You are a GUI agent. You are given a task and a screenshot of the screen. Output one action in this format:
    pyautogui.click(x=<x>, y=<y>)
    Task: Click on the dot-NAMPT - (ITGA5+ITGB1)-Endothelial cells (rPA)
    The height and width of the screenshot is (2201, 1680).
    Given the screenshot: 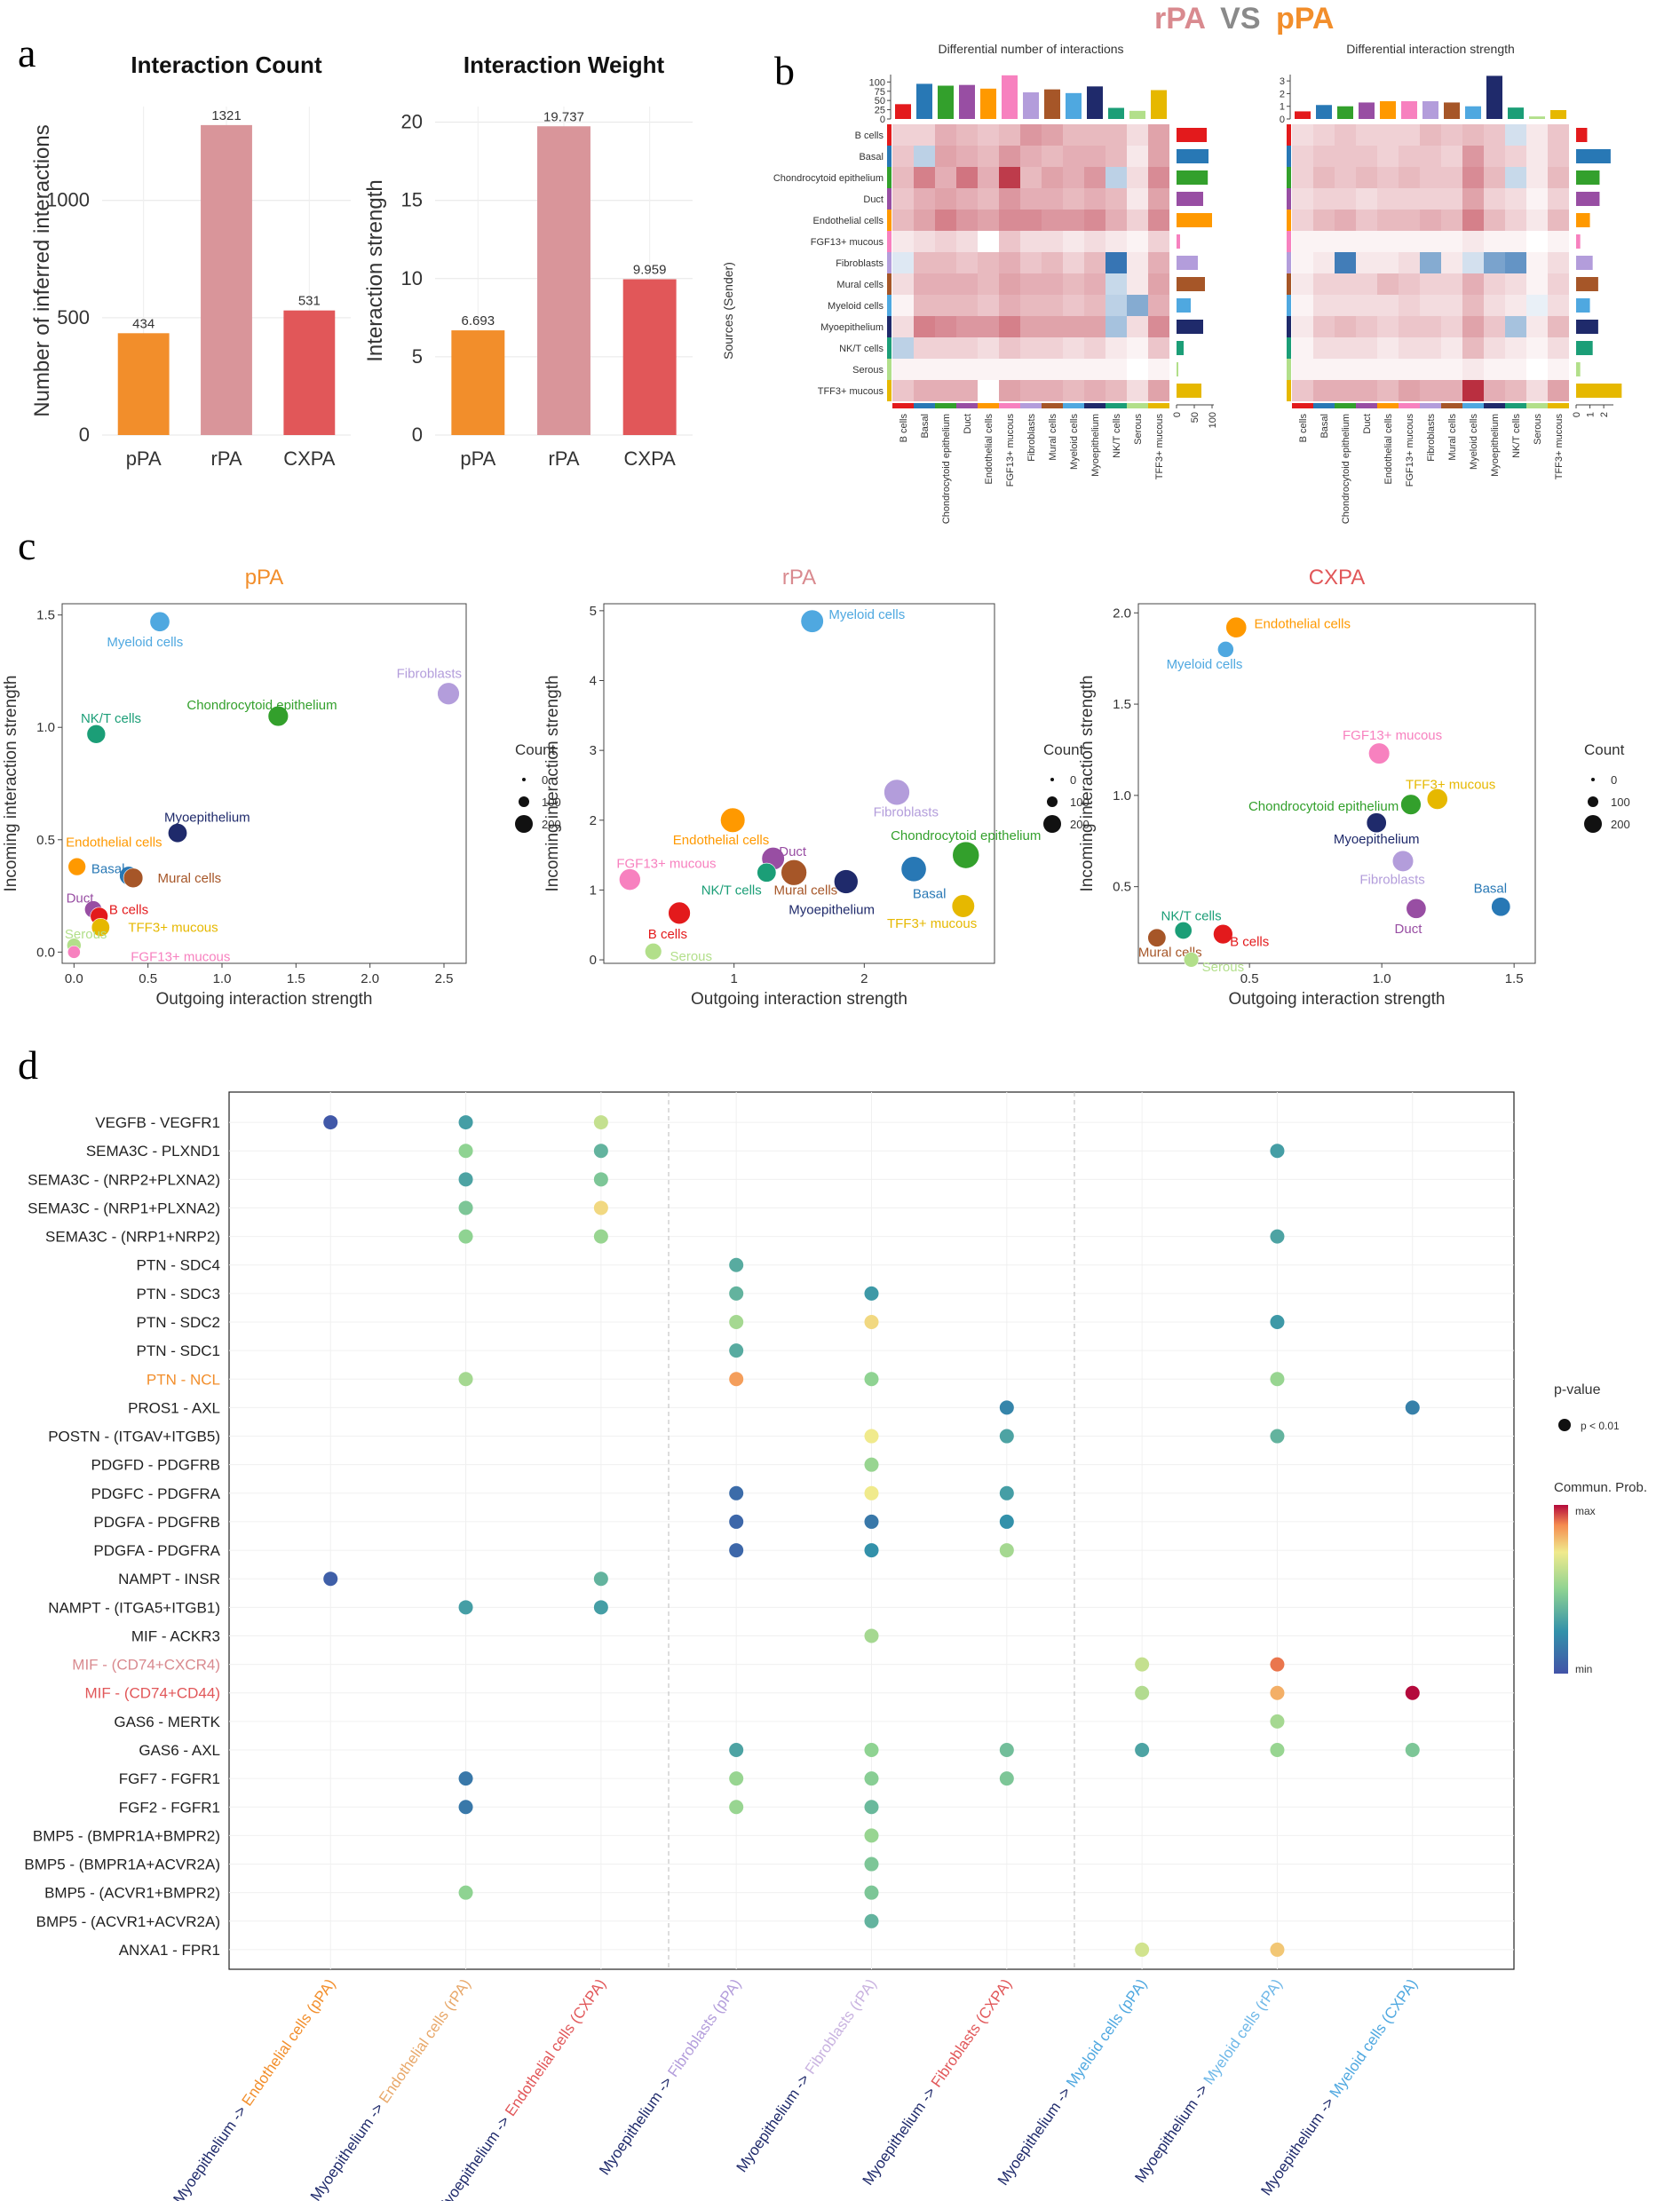 What is the action you would take?
    pyautogui.click(x=465, y=1607)
    